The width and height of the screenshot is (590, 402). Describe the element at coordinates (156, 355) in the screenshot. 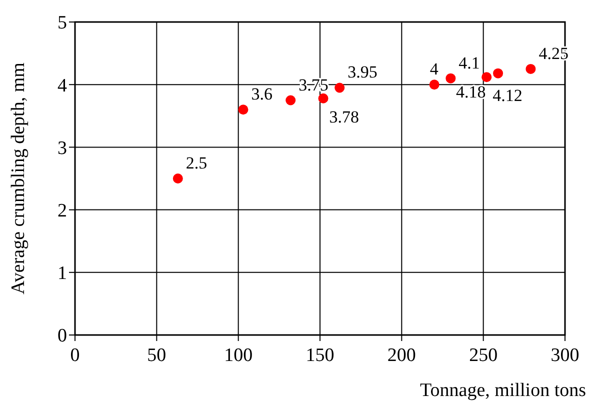

I see `x-tick-label: 50` at that location.